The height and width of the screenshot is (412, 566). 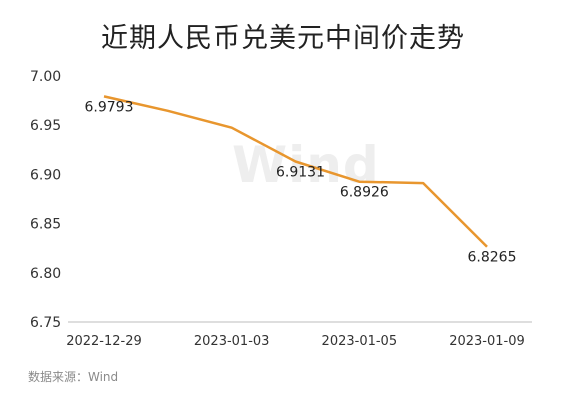 What do you see at coordinates (109, 107) in the screenshot?
I see `data-label: 6.9793` at bounding box center [109, 107].